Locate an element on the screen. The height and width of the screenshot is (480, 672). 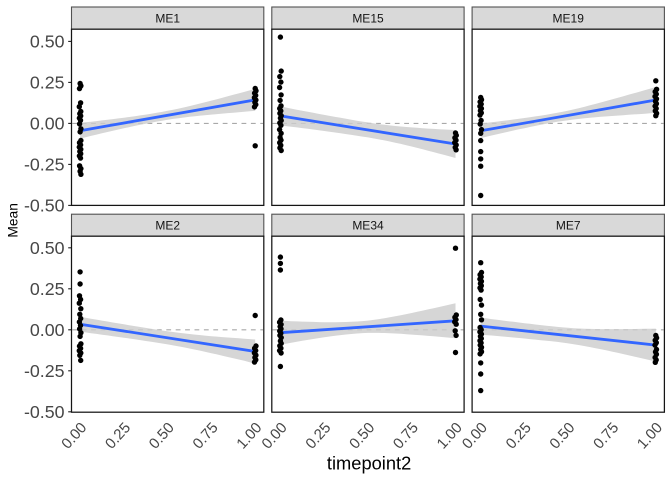
svg-text: Mean is located at coordinates (13, 220).